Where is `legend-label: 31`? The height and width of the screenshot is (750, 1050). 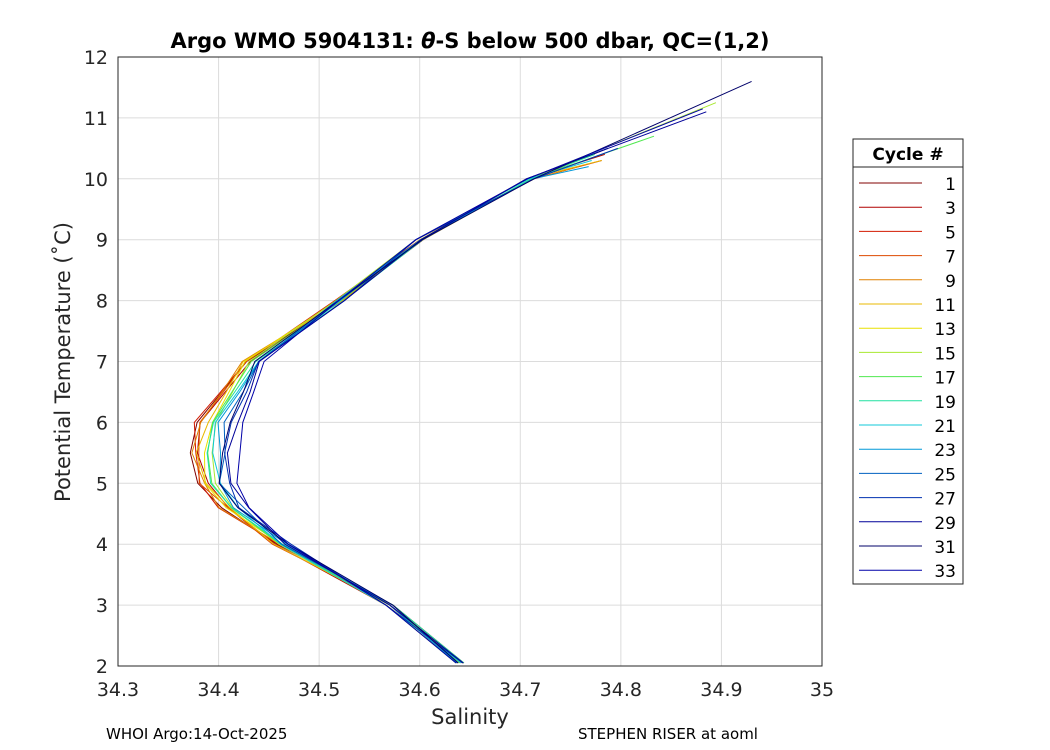 legend-label: 31 is located at coordinates (945, 548).